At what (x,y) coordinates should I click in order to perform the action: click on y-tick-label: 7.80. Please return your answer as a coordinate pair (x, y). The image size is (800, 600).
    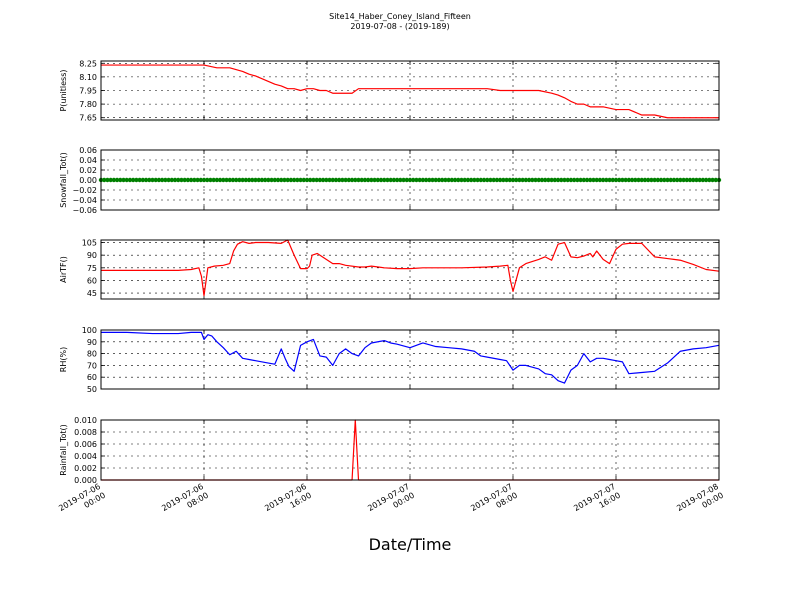
    Looking at the image, I should click on (88, 104).